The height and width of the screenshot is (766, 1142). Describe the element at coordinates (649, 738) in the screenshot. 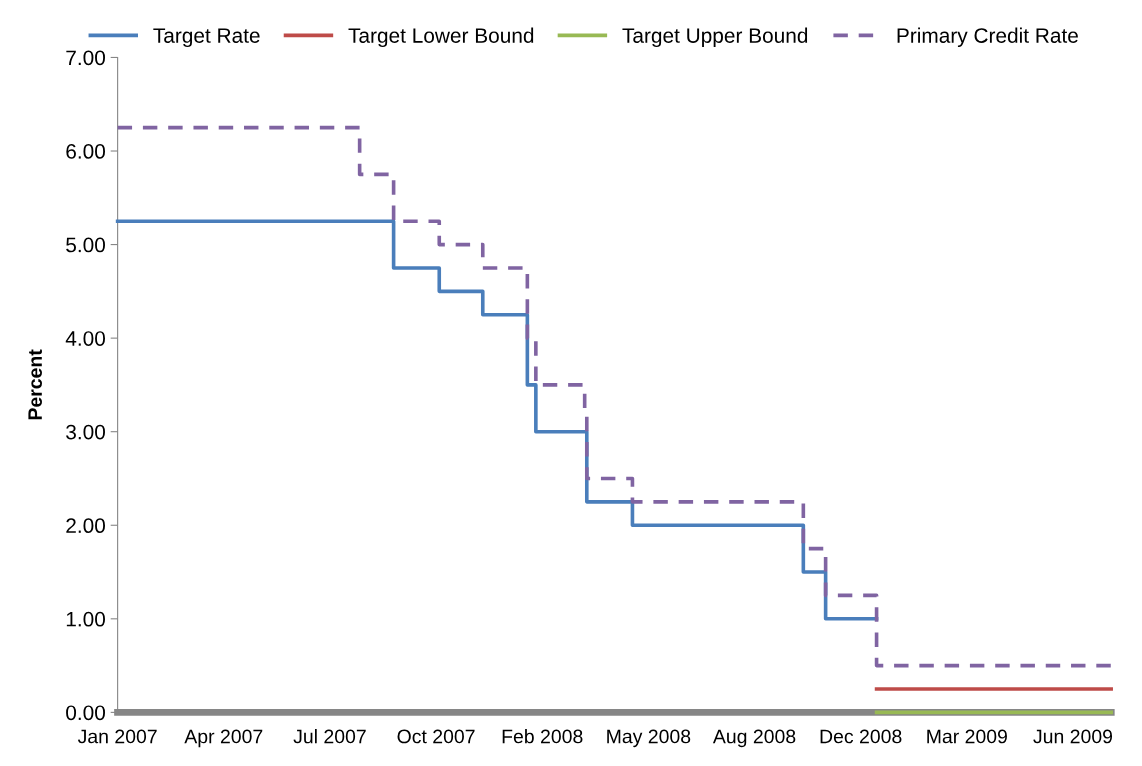

I see `x-tick-label: May 2008` at that location.